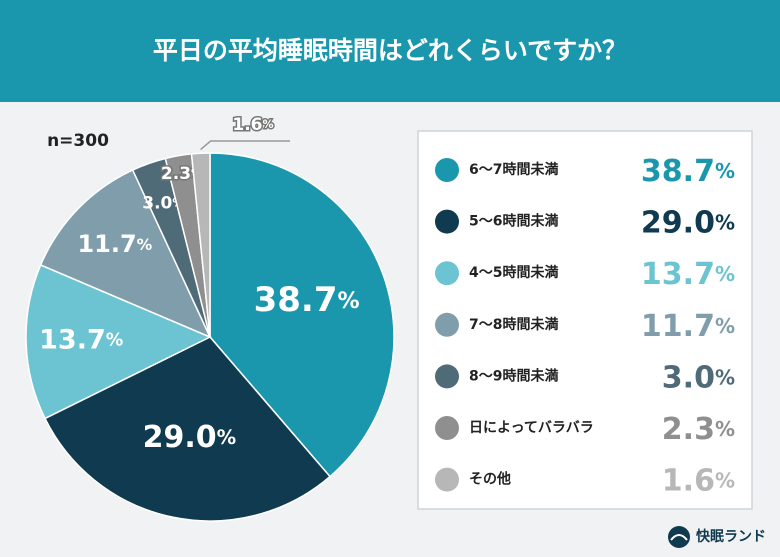 The width and height of the screenshot is (780, 557). I want to click on legend-value: 13.7%, so click(688, 274).